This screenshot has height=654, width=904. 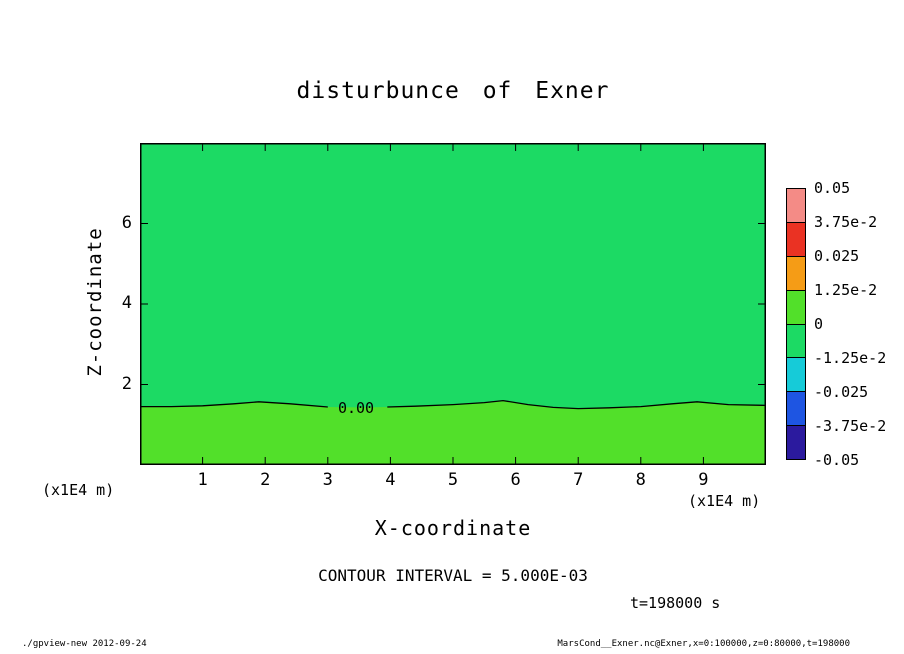 What do you see at coordinates (327, 480) in the screenshot?
I see `x-tick-label: 3` at bounding box center [327, 480].